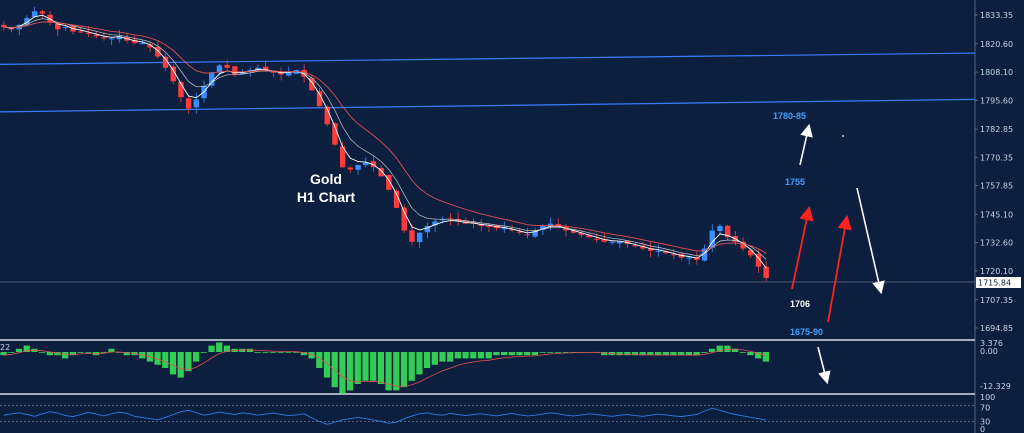 The height and width of the screenshot is (433, 1024). I want to click on price-tick-label: 1808.10, so click(996, 72).